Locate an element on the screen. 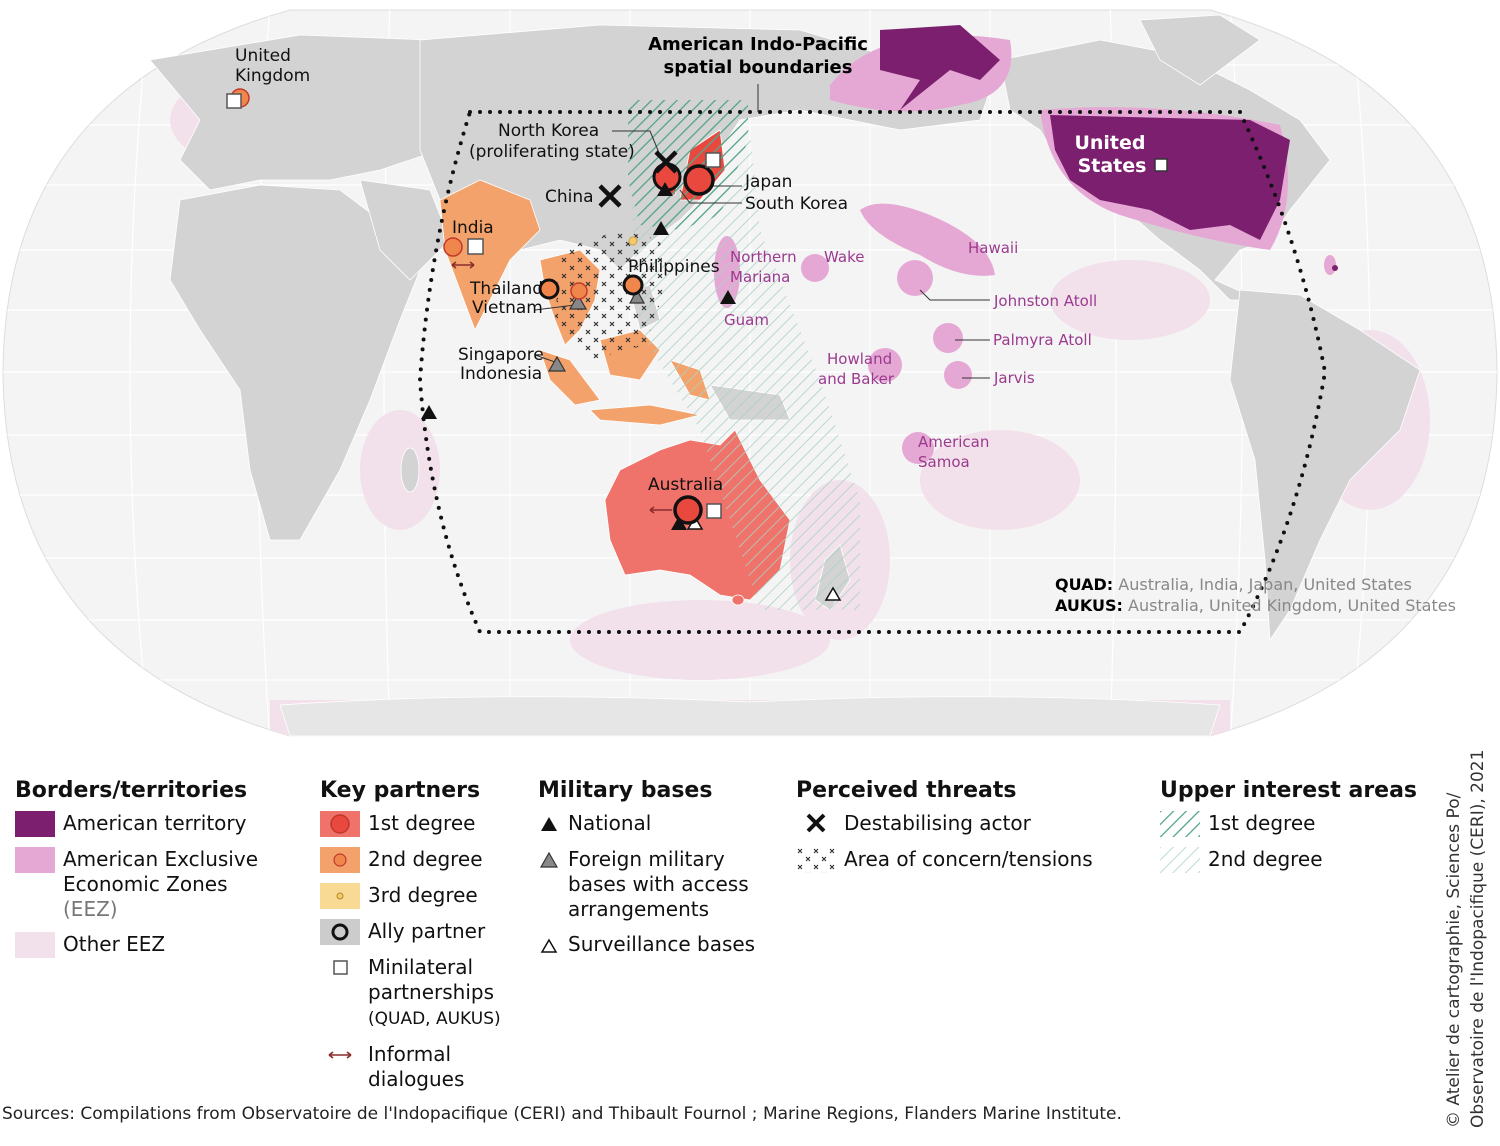  place-label: American Samoa is located at coordinates (953, 452).